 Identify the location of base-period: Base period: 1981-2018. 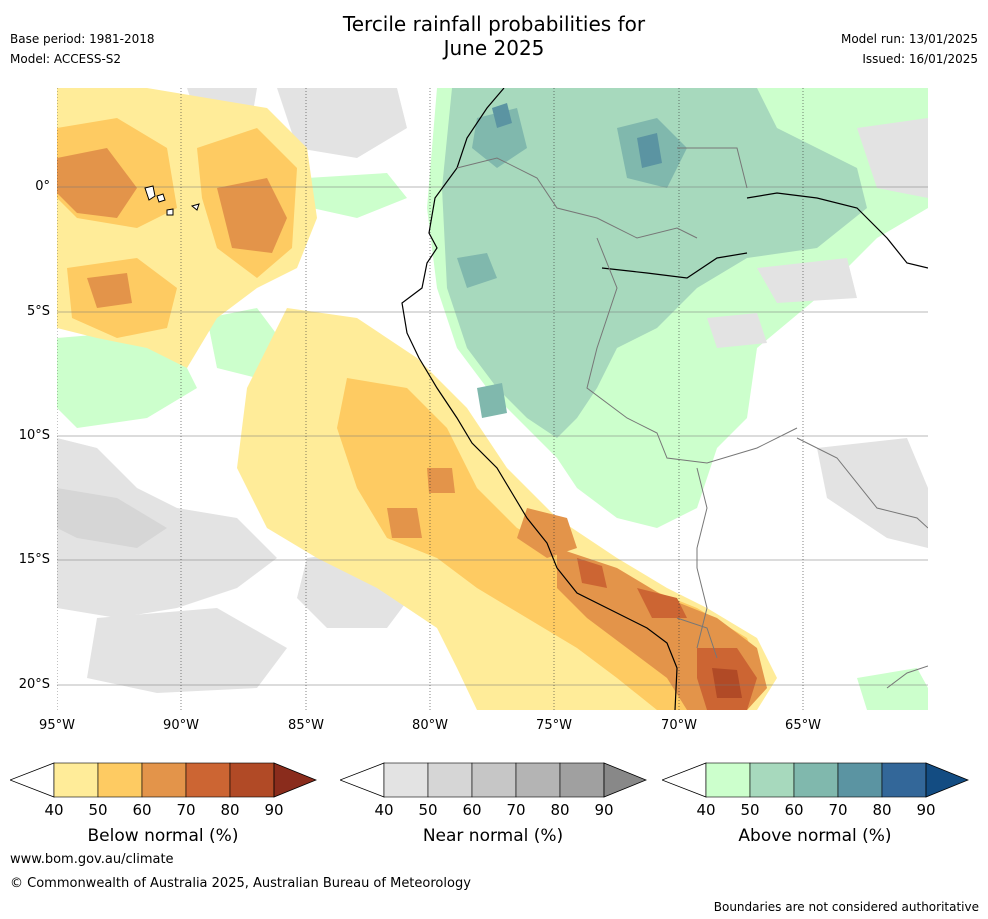
(82, 39).